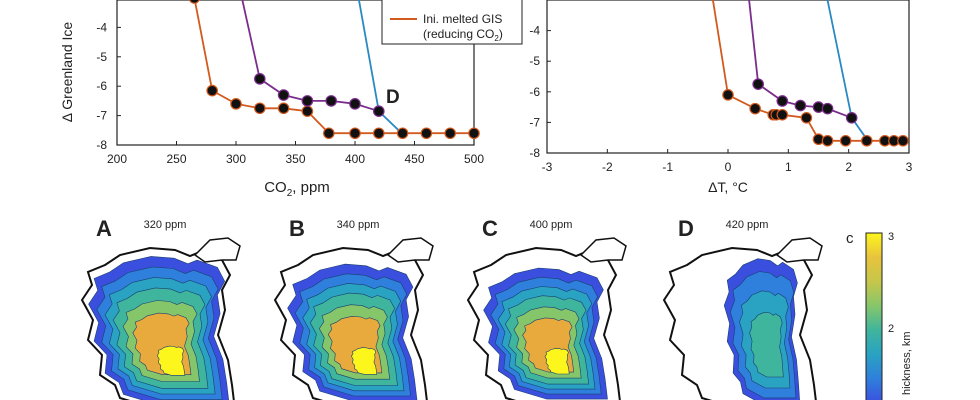  Describe the element at coordinates (355, 159) in the screenshot. I see `co2-xtick-label: 400` at that location.